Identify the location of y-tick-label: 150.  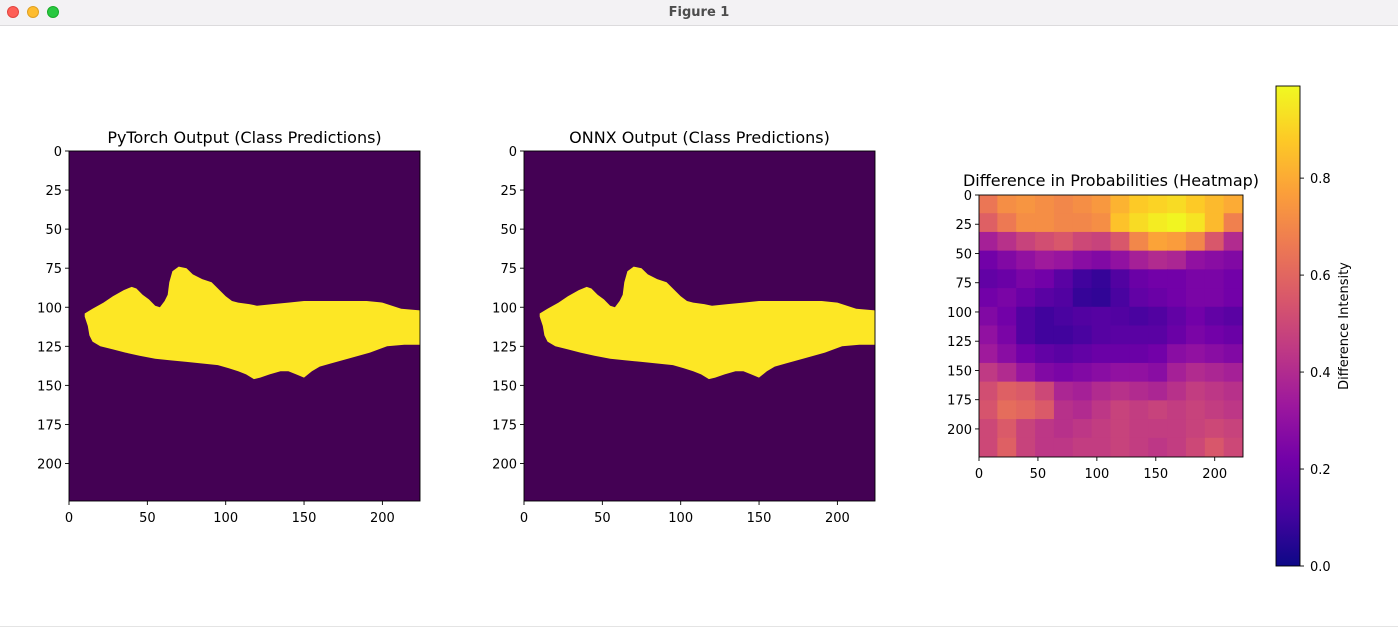
(504, 386).